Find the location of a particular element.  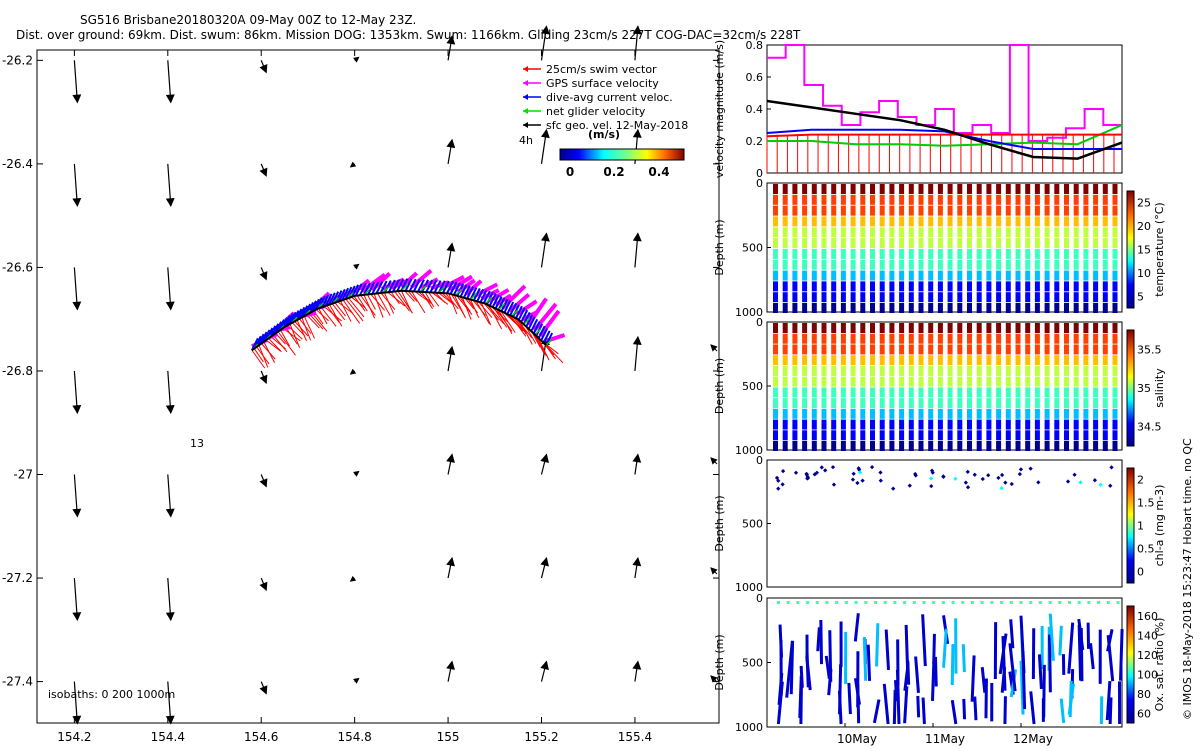

salinity-ytick: 500 is located at coordinates (752, 386).